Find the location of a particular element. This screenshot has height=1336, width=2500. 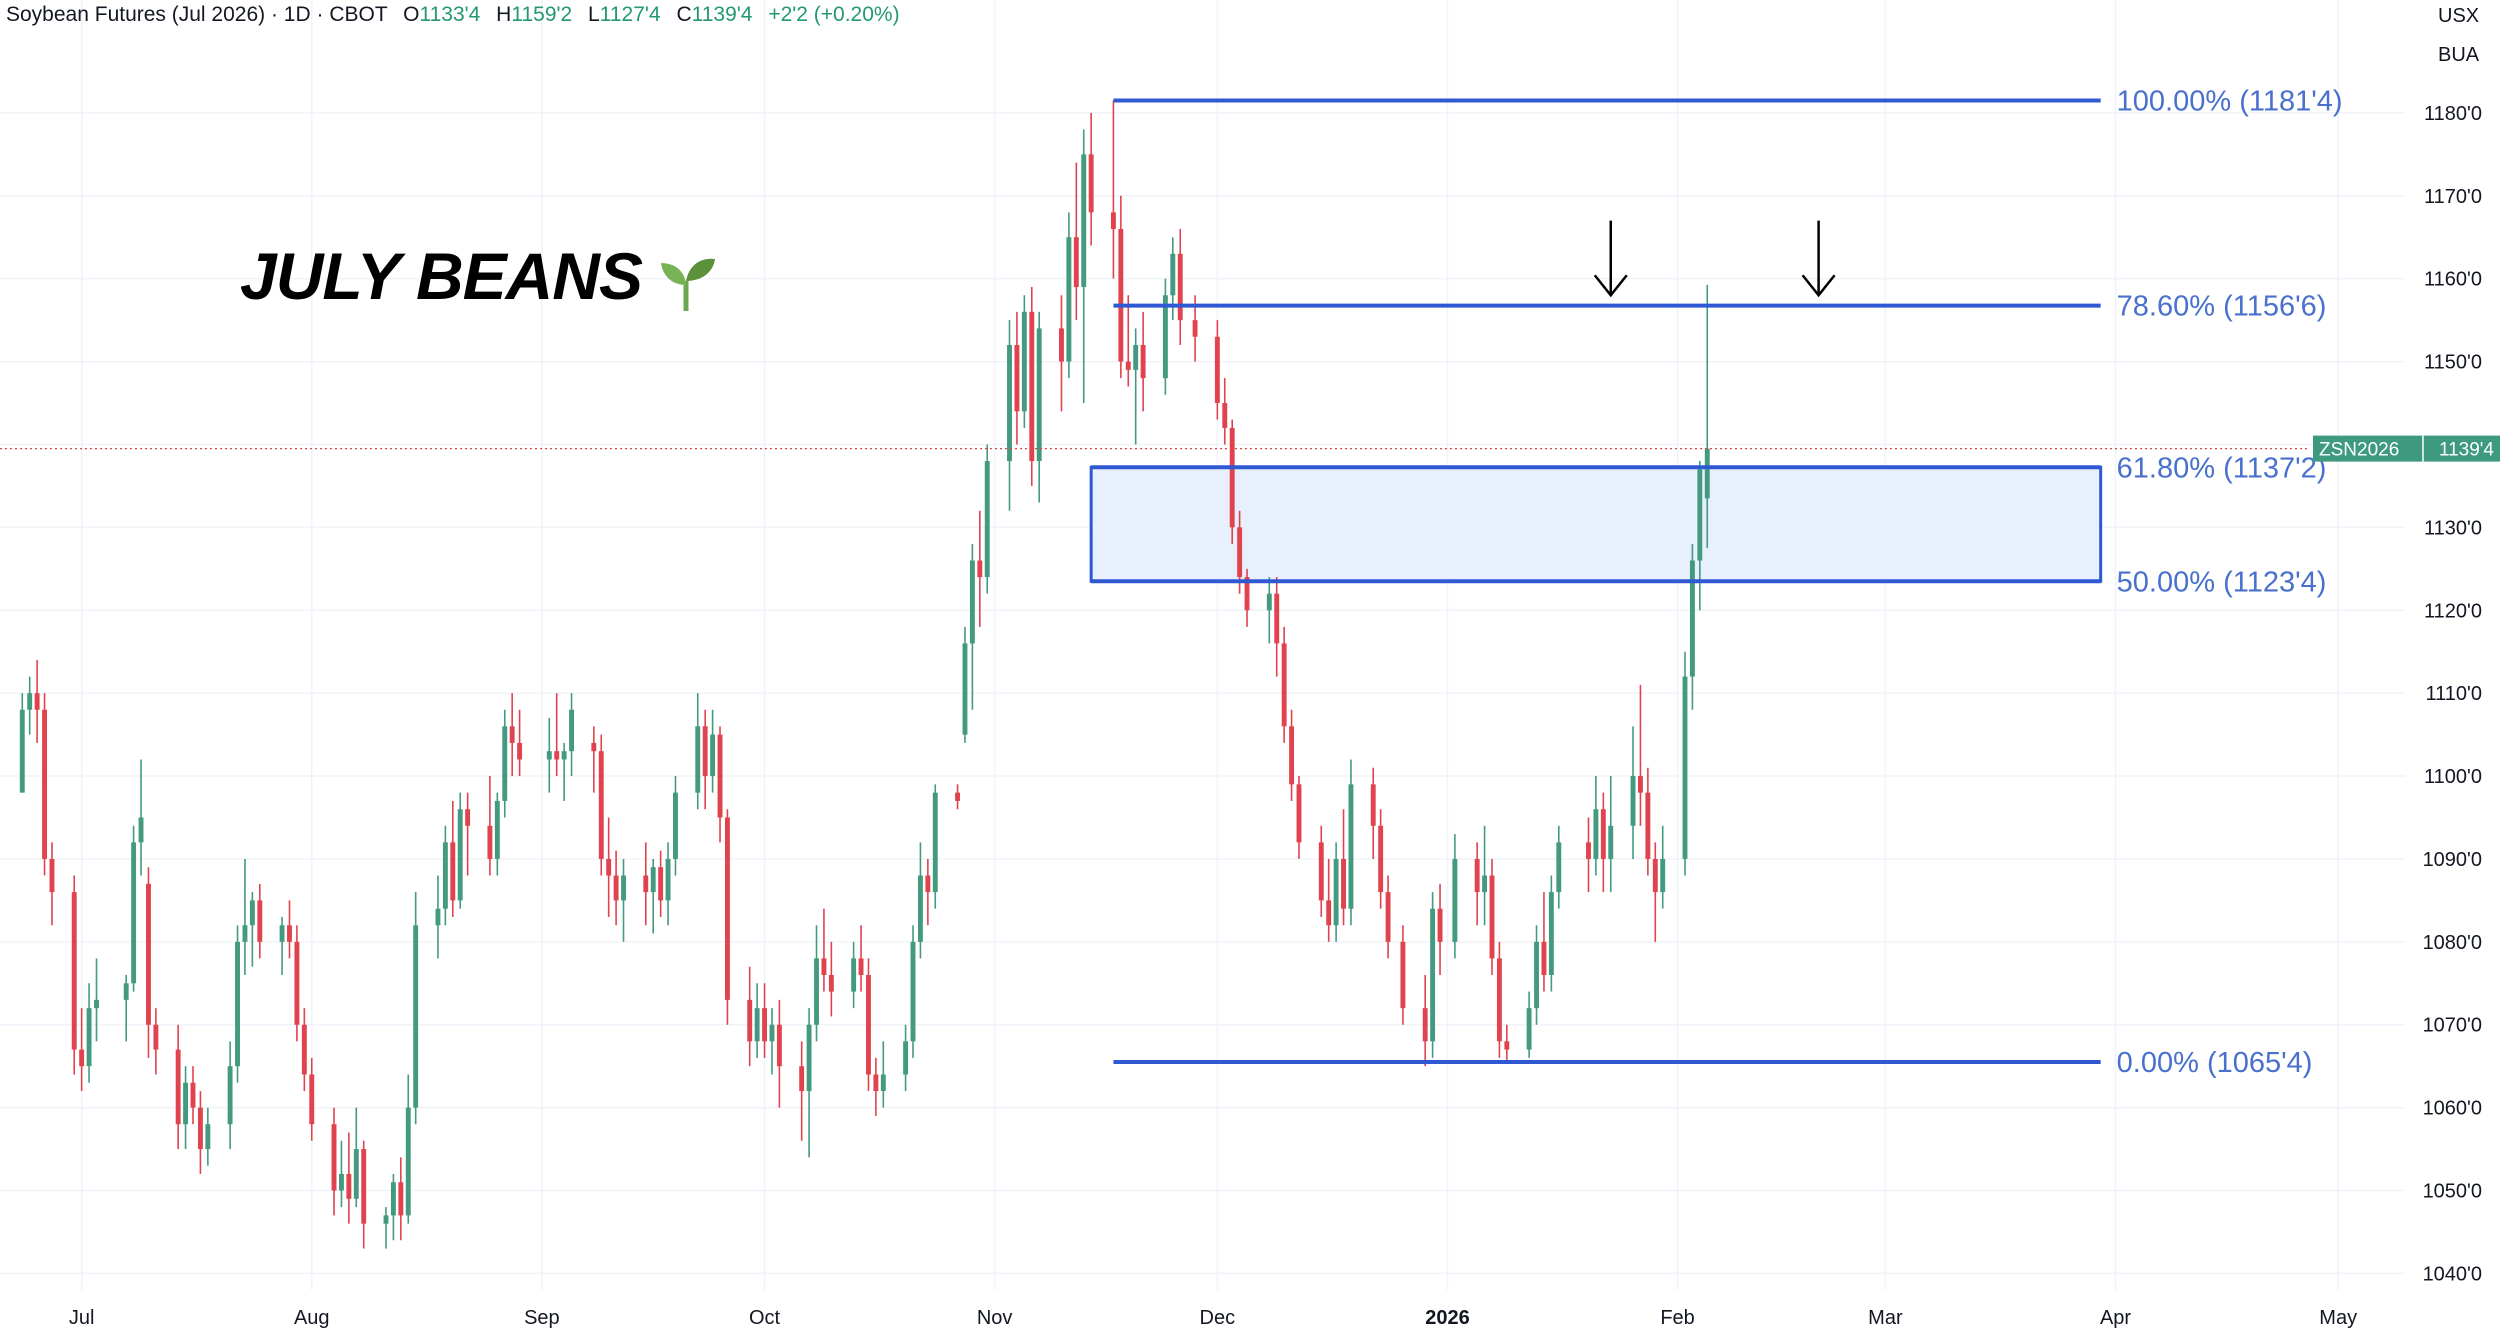

x-tick-label: Jul is located at coordinates (82, 1318).